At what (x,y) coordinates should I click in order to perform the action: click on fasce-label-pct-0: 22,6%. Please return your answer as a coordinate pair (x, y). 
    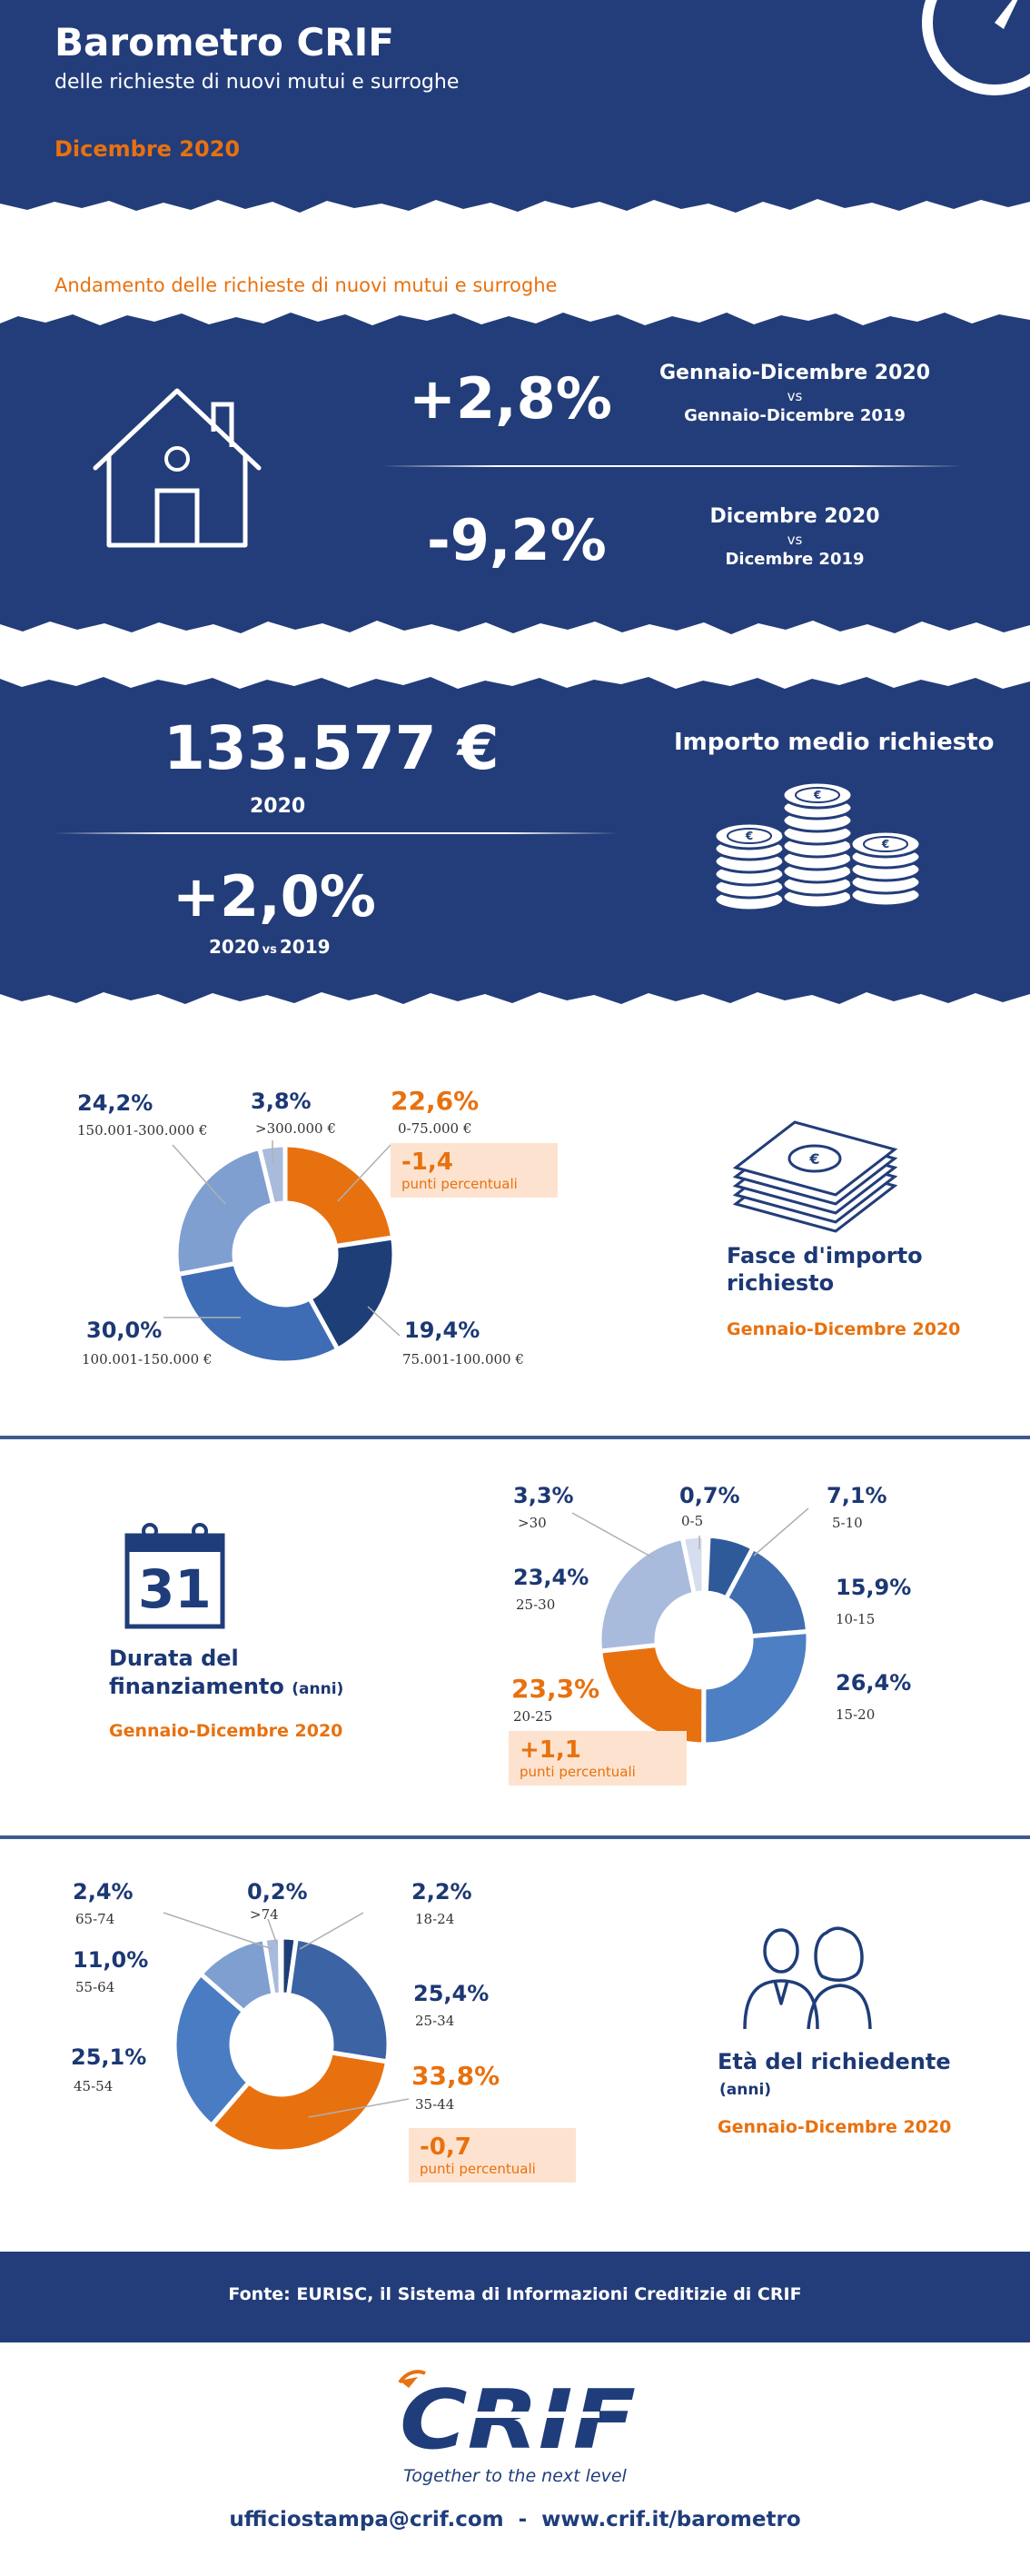
    Looking at the image, I should click on (435, 1101).